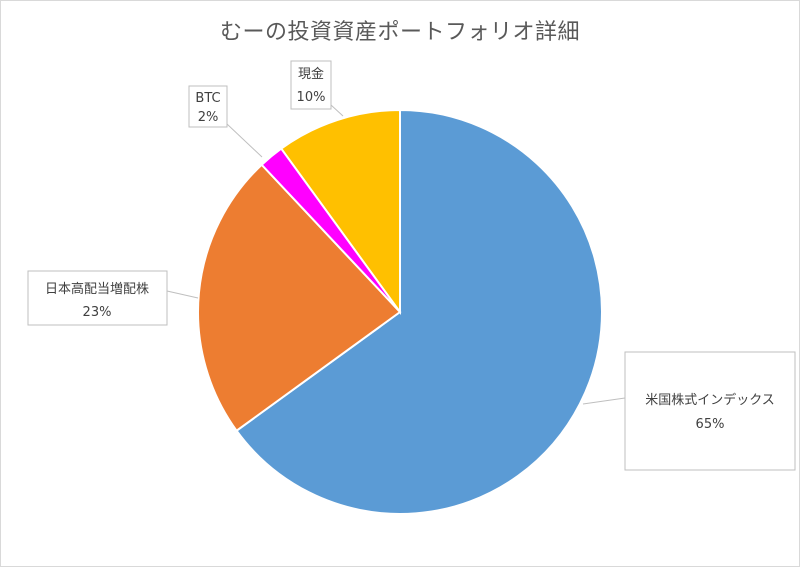  I want to click on chart-title: むーの投資資産ポートフォリオ詳細, so click(399, 32).